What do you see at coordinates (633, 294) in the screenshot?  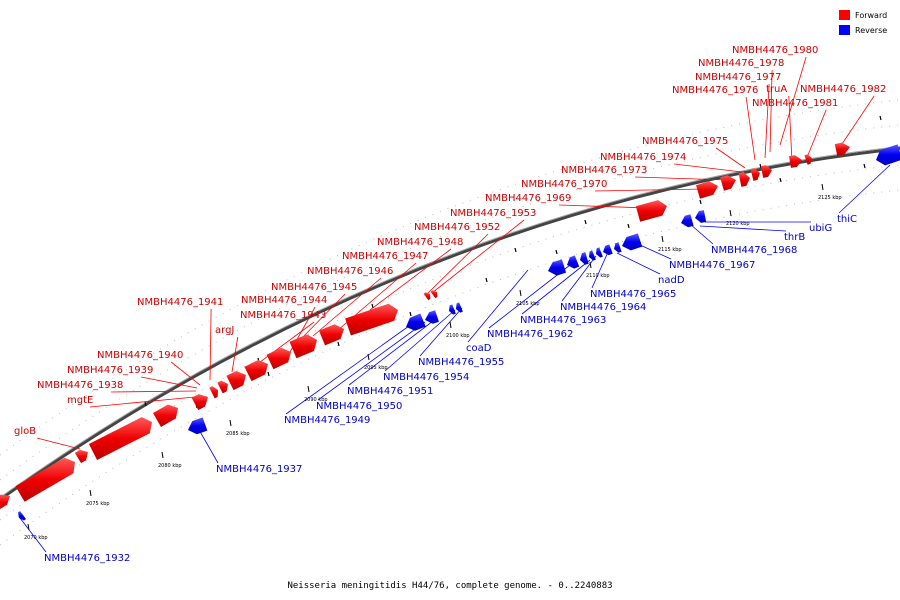 I see `reverse-gene-label: NMBH4476_1965` at bounding box center [633, 294].